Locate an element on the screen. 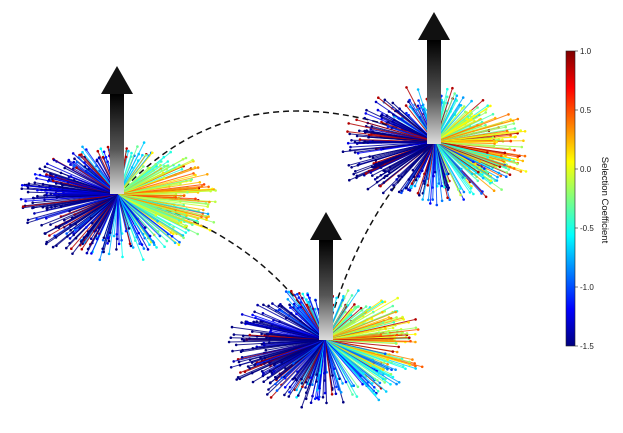  colorbar-tick-label: 1.0 is located at coordinates (586, 51).